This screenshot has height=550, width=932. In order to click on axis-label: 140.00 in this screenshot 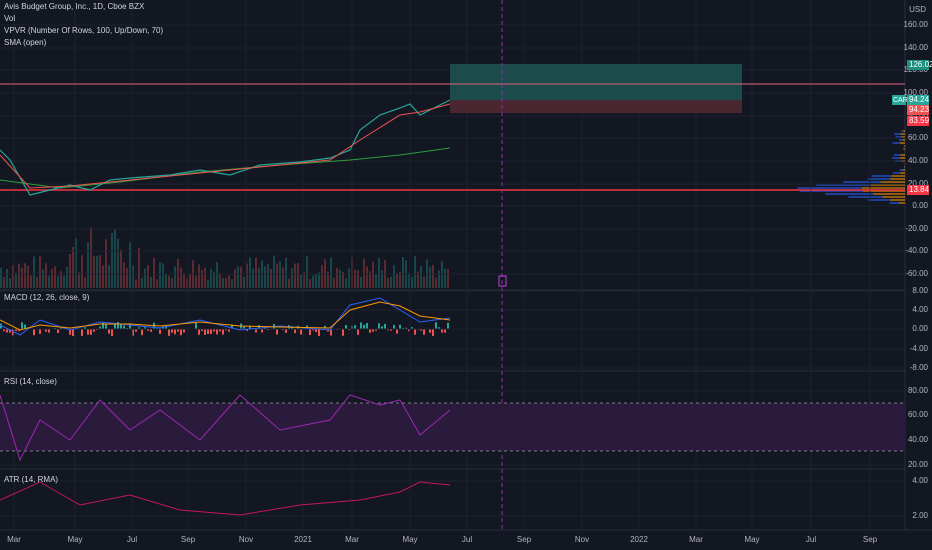, I will do `click(916, 47)`.